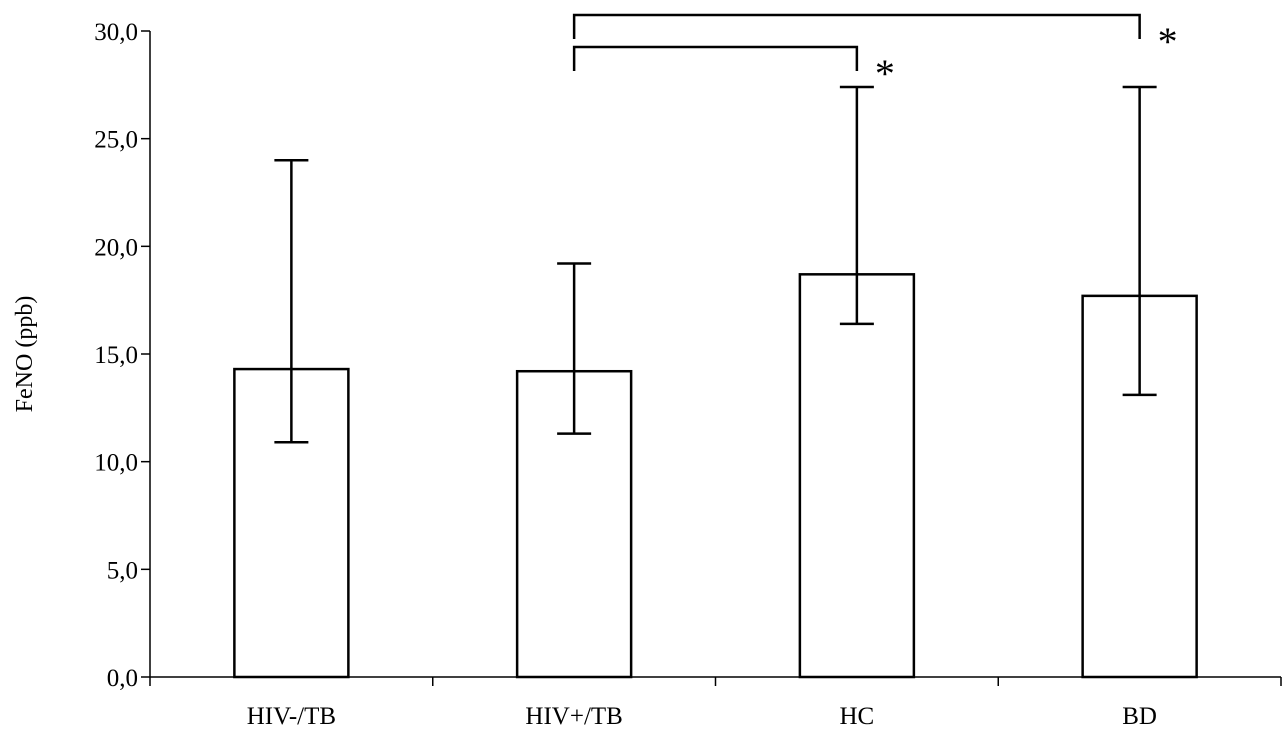  What do you see at coordinates (116, 32) in the screenshot?
I see `y-tick-label: 30,0` at bounding box center [116, 32].